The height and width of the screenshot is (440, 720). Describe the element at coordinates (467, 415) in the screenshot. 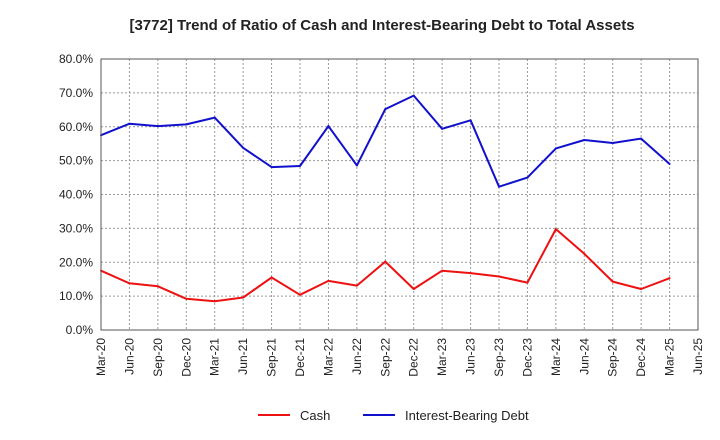

I see `legend-label-interest-bearing-debt: Interest-Bearing Debt` at that location.